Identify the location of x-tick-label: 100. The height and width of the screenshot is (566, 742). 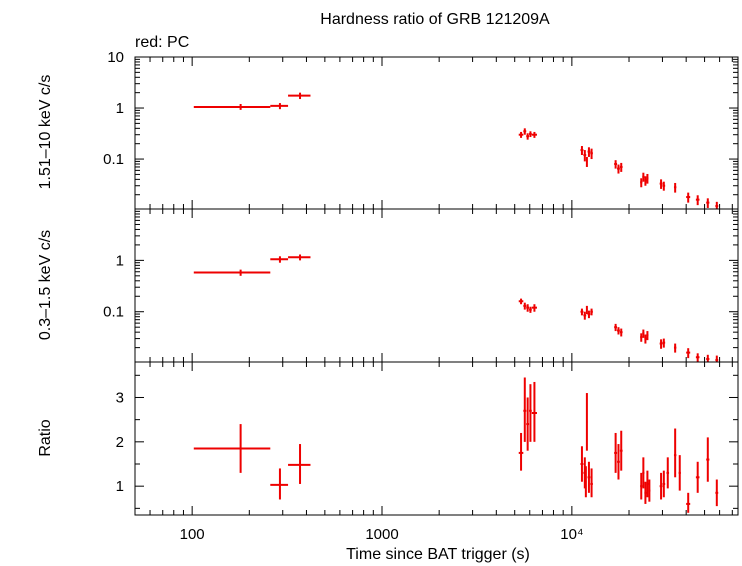
(192, 534).